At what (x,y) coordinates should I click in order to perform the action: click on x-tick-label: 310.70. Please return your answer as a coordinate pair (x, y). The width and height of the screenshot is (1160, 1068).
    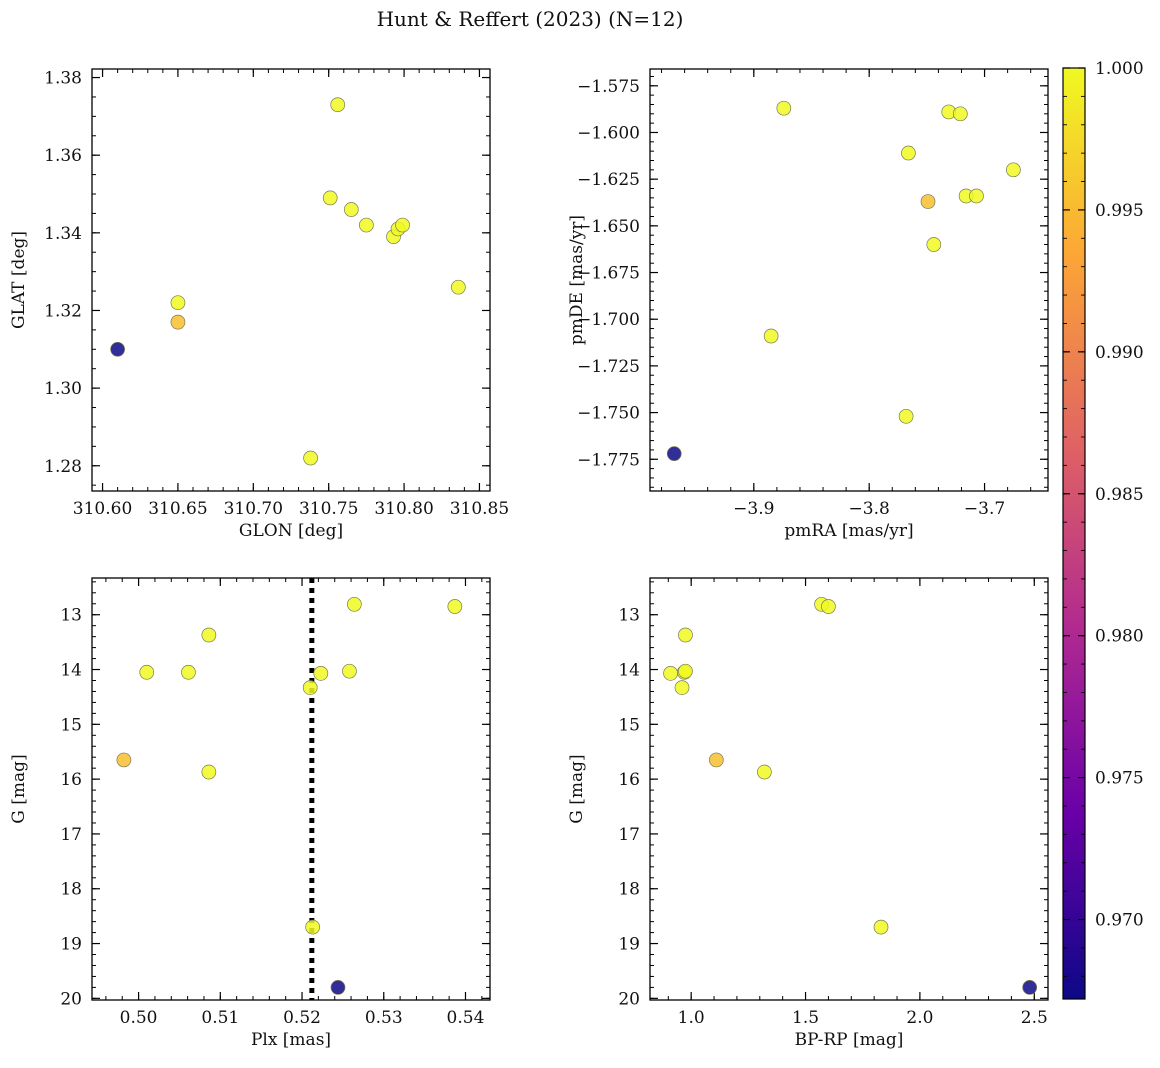
    Looking at the image, I should click on (253, 509).